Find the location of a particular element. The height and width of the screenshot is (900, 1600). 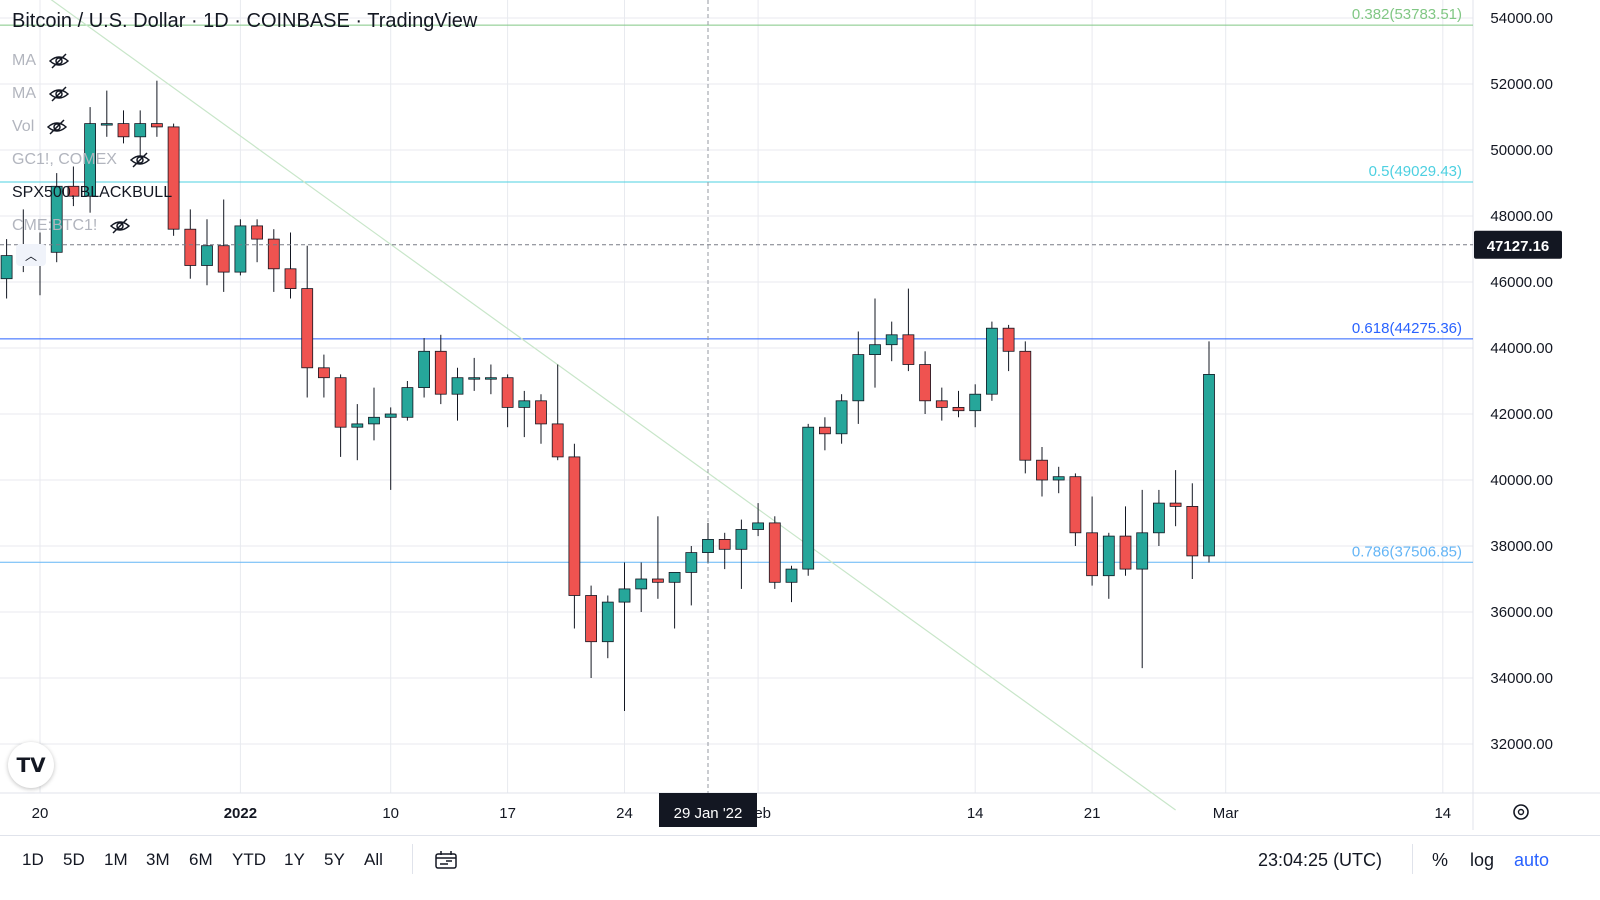

toolbar-divider is located at coordinates (1412, 859).